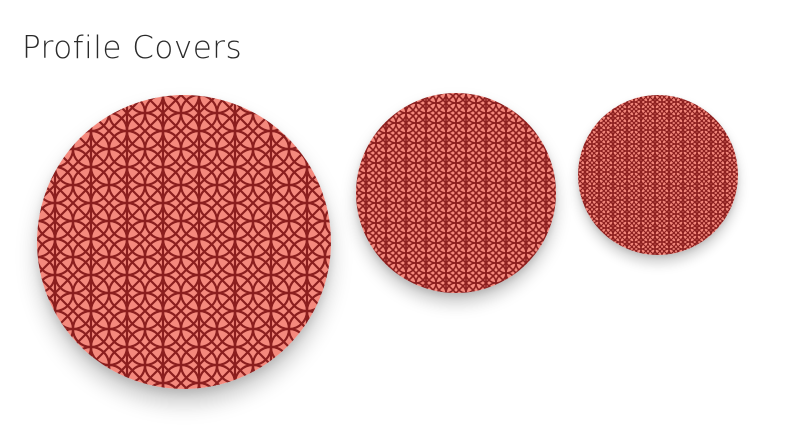  I want to click on cover-pattern-small, so click(658, 175).